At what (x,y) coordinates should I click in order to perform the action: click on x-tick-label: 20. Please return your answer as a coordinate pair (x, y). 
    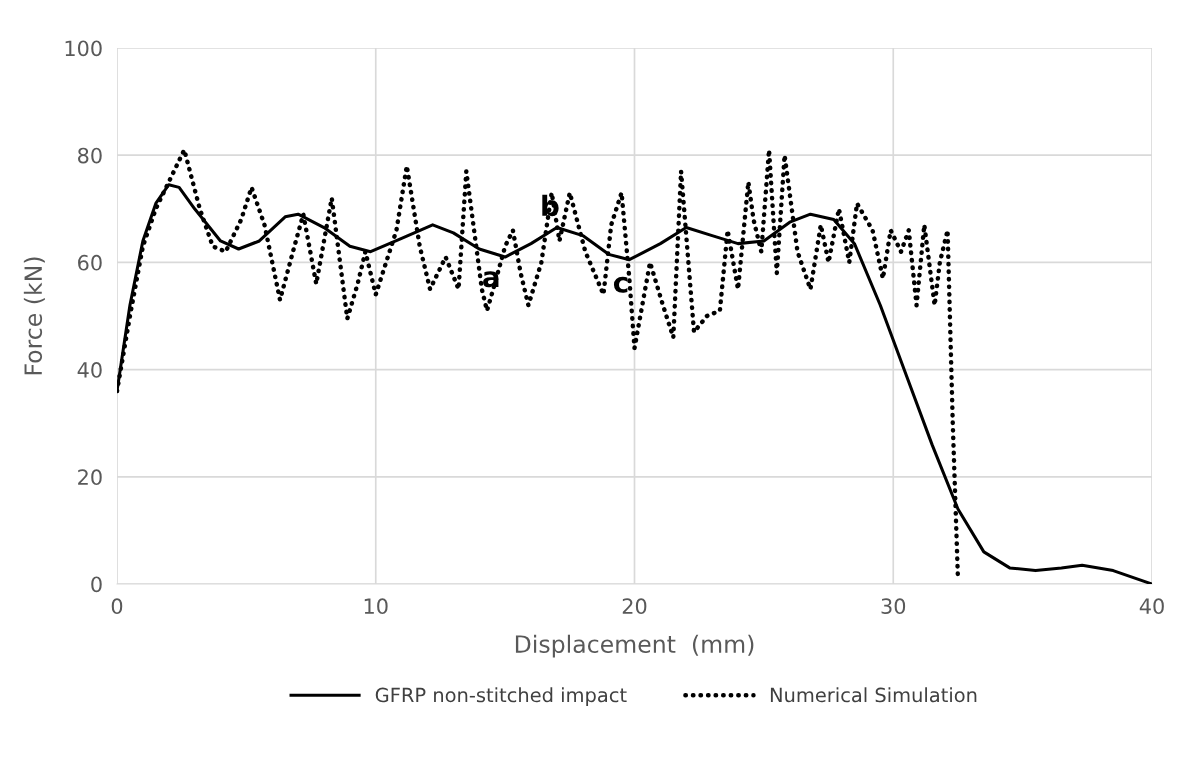
    Looking at the image, I should click on (634, 606).